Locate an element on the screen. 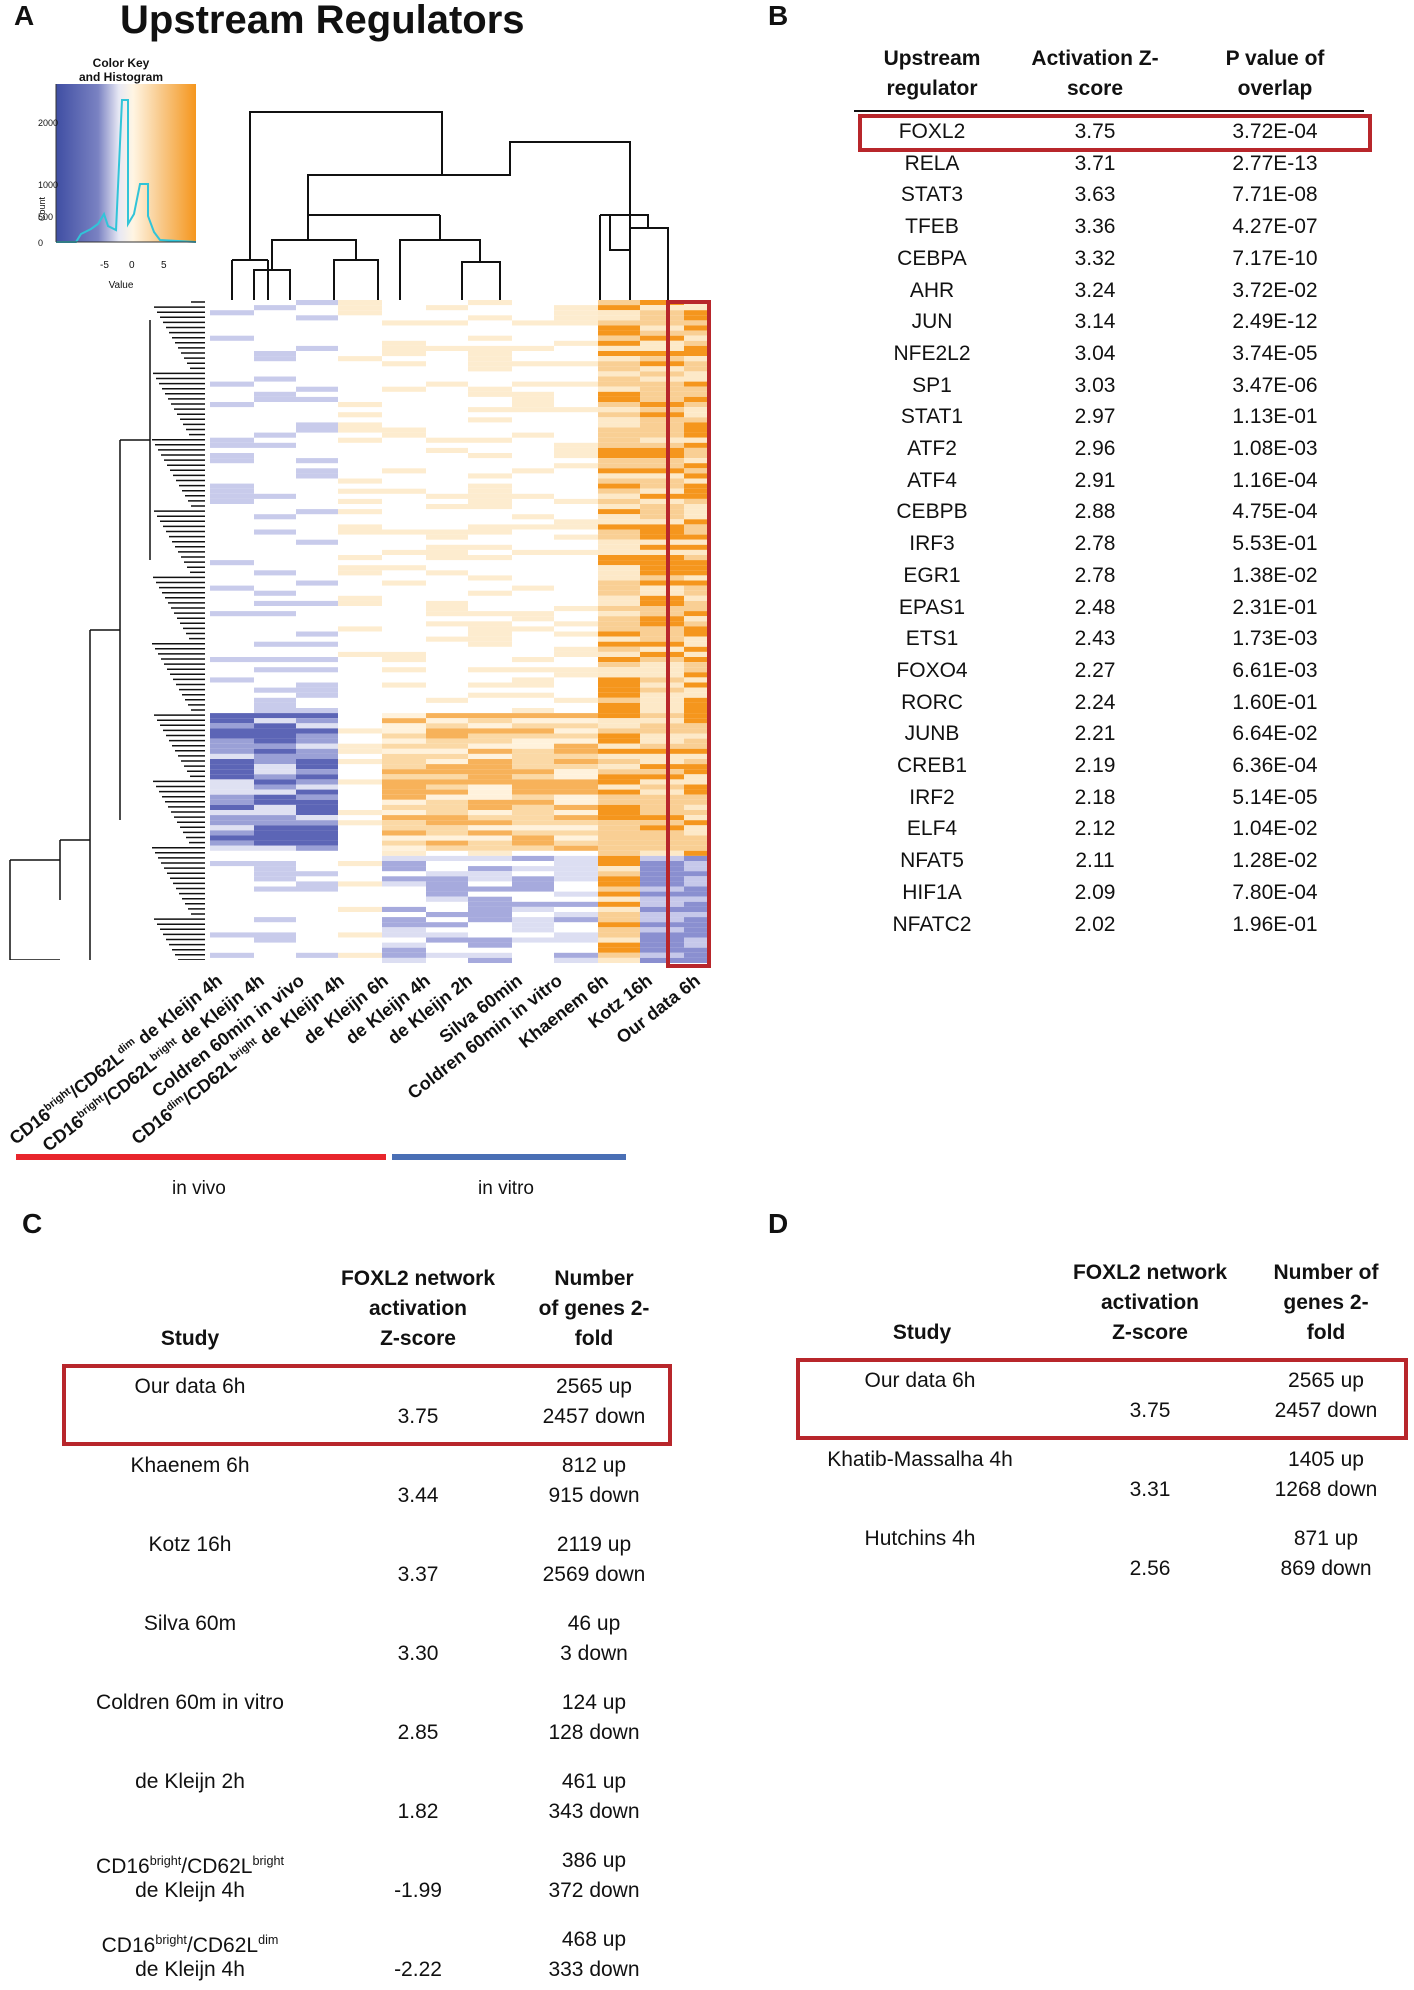 Image resolution: width=1414 pixels, height=1990 pixels. activation-zscore: 2.27 is located at coordinates (1095, 670).